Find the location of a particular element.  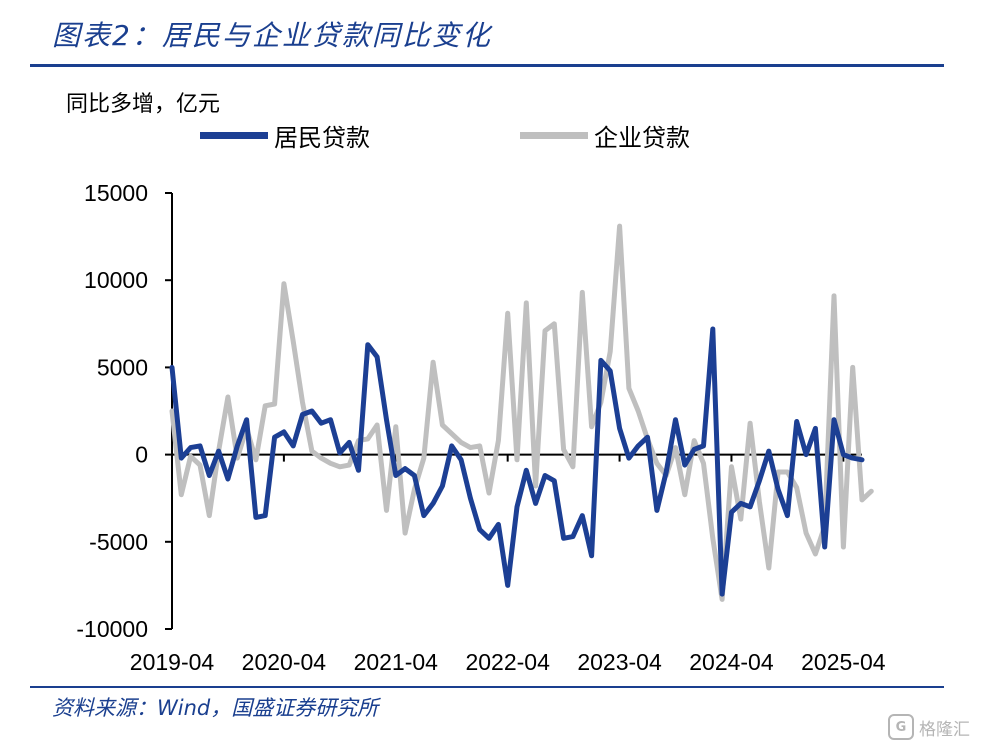

legend-label-corporate: 企业贷款 is located at coordinates (642, 138).